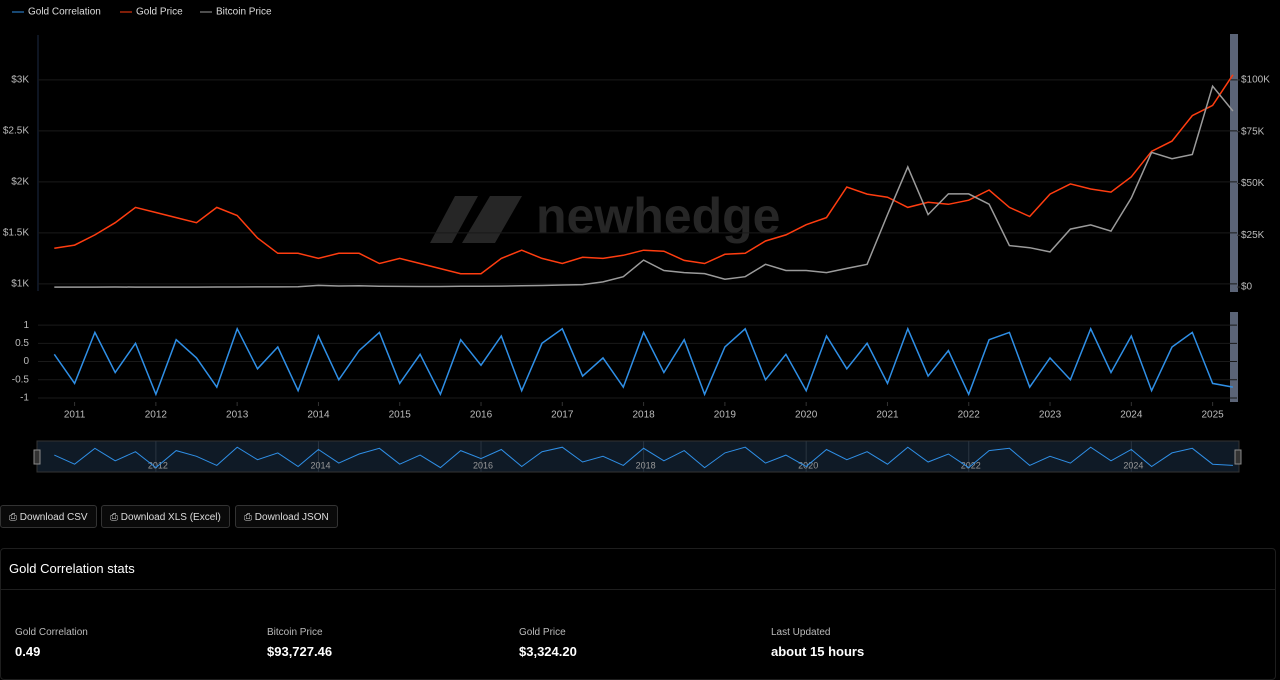 Image resolution: width=1280 pixels, height=680 pixels. What do you see at coordinates (638, 589) in the screenshot?
I see `separator` at bounding box center [638, 589].